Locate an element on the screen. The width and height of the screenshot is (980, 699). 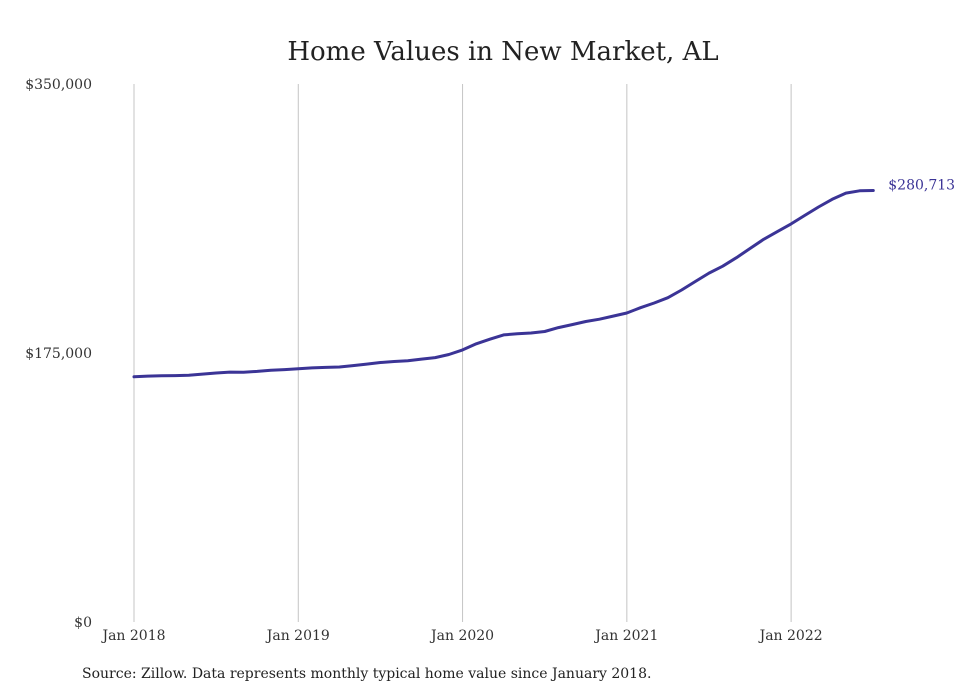
y-axis-ticks: $0 $175,000 $350,000 is located at coordinates (58, 354).